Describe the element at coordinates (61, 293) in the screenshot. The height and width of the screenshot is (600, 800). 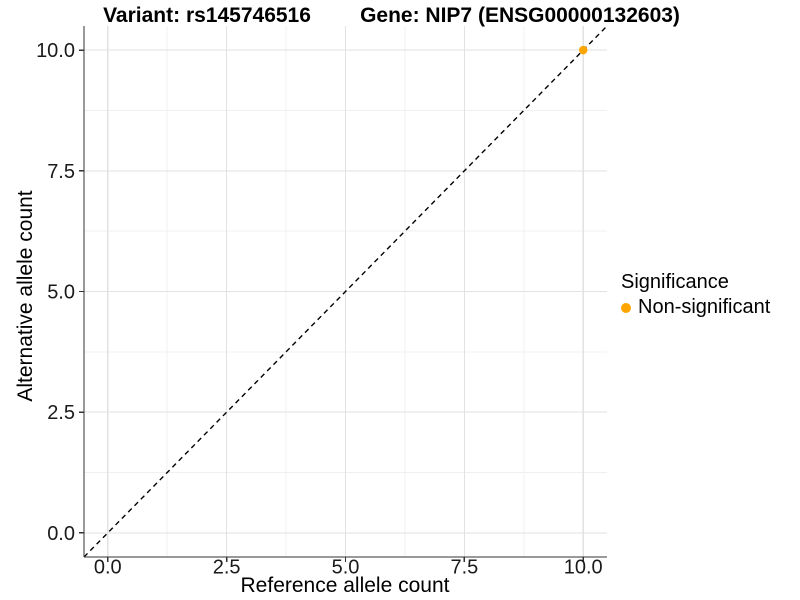
I see `y-tick-label: 5.0` at that location.